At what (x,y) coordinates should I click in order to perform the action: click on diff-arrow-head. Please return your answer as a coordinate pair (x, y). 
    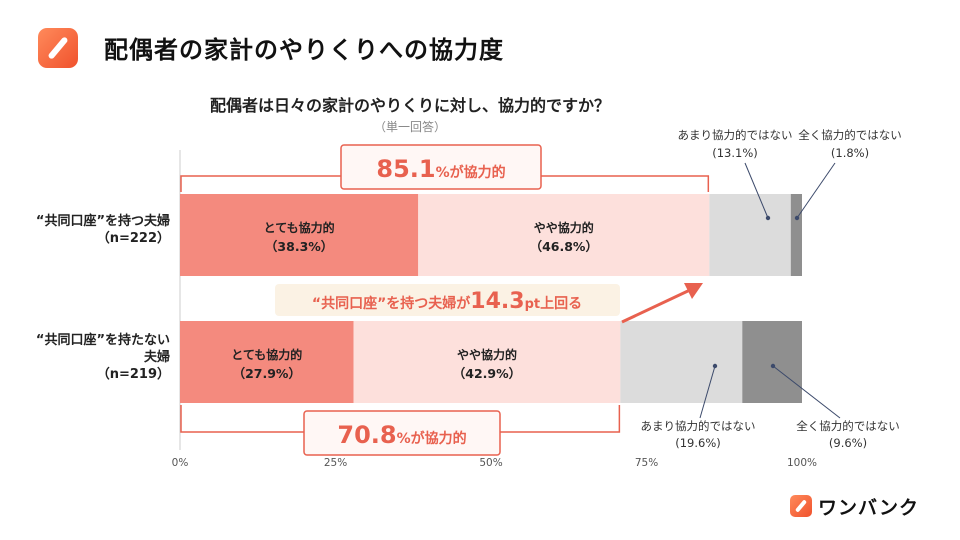
    Looking at the image, I should click on (693, 291).